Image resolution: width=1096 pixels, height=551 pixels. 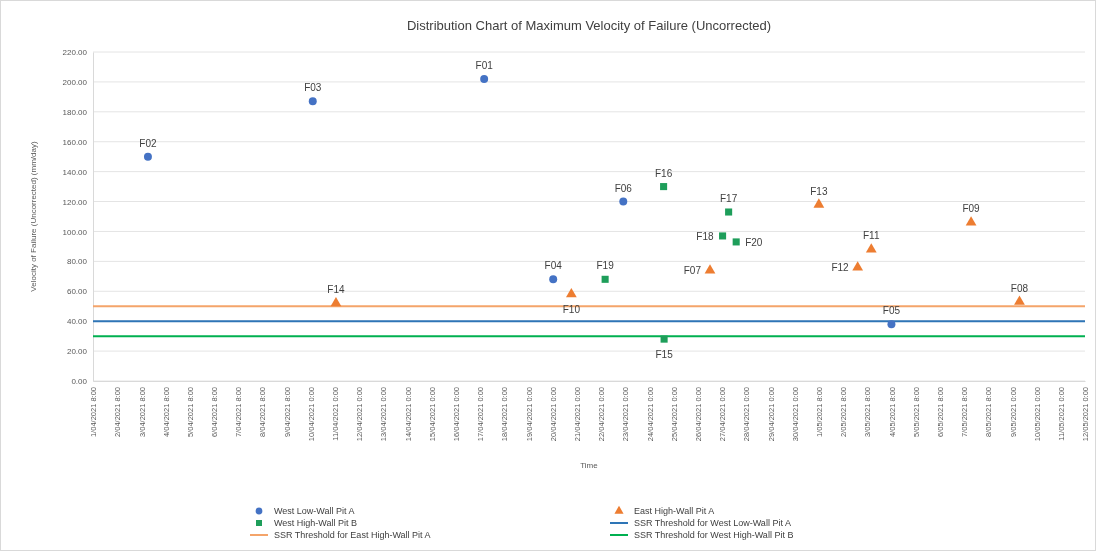 What do you see at coordinates (971, 209) in the screenshot?
I see `annotation: F09` at bounding box center [971, 209].